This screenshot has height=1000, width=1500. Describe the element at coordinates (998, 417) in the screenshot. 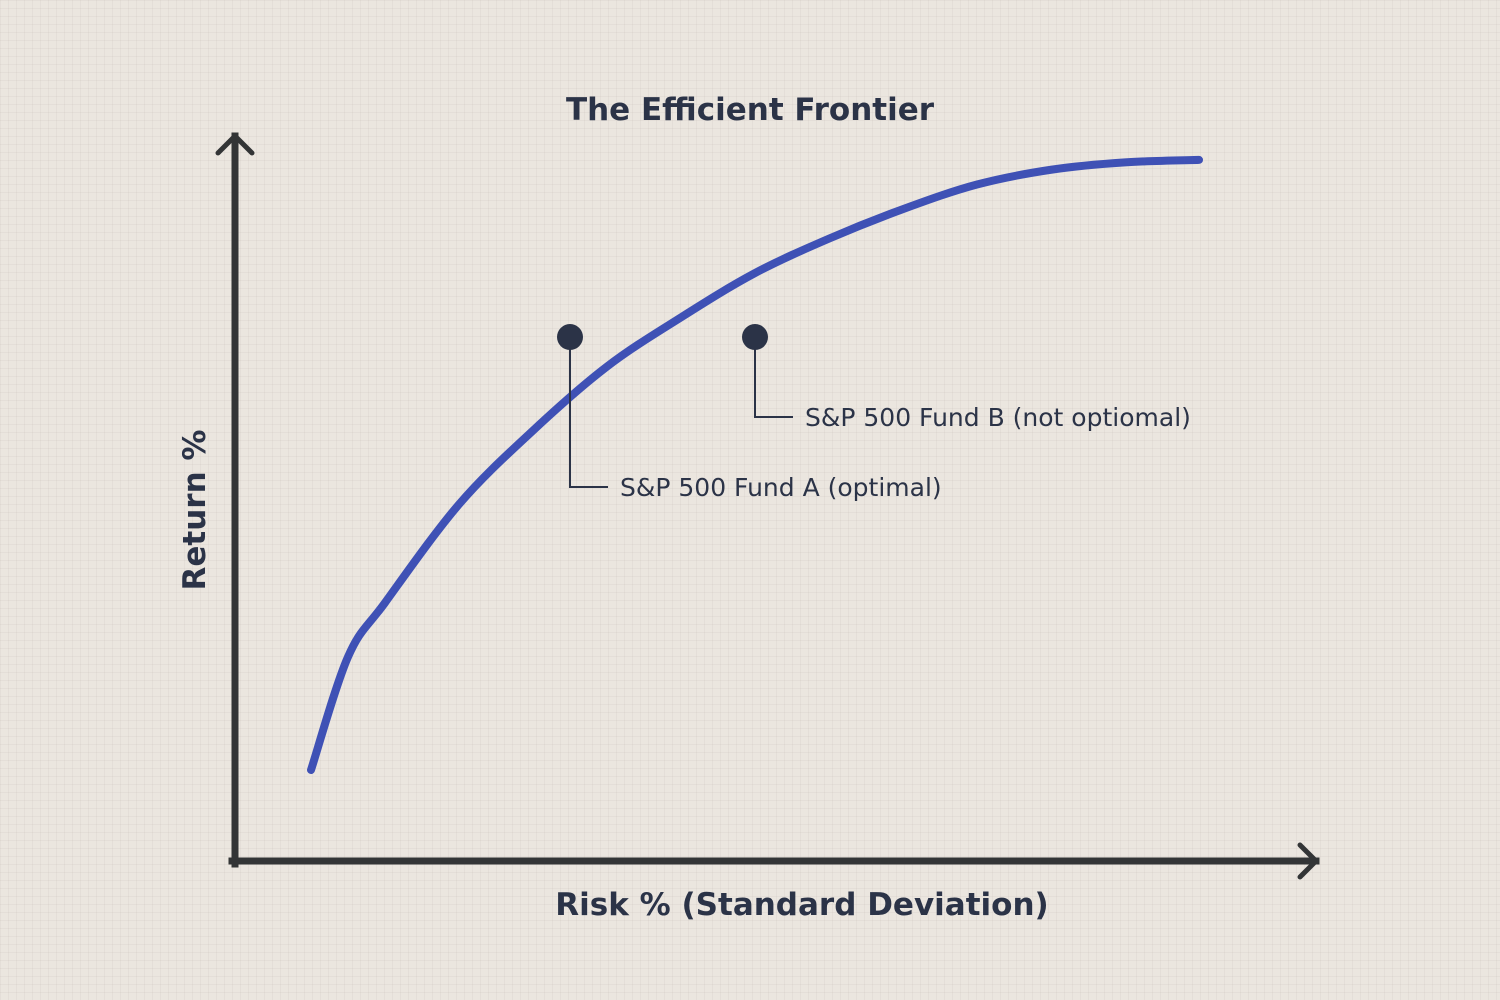

I see `fund-b-label: S&P 500 Fund B (not optiomal)` at that location.